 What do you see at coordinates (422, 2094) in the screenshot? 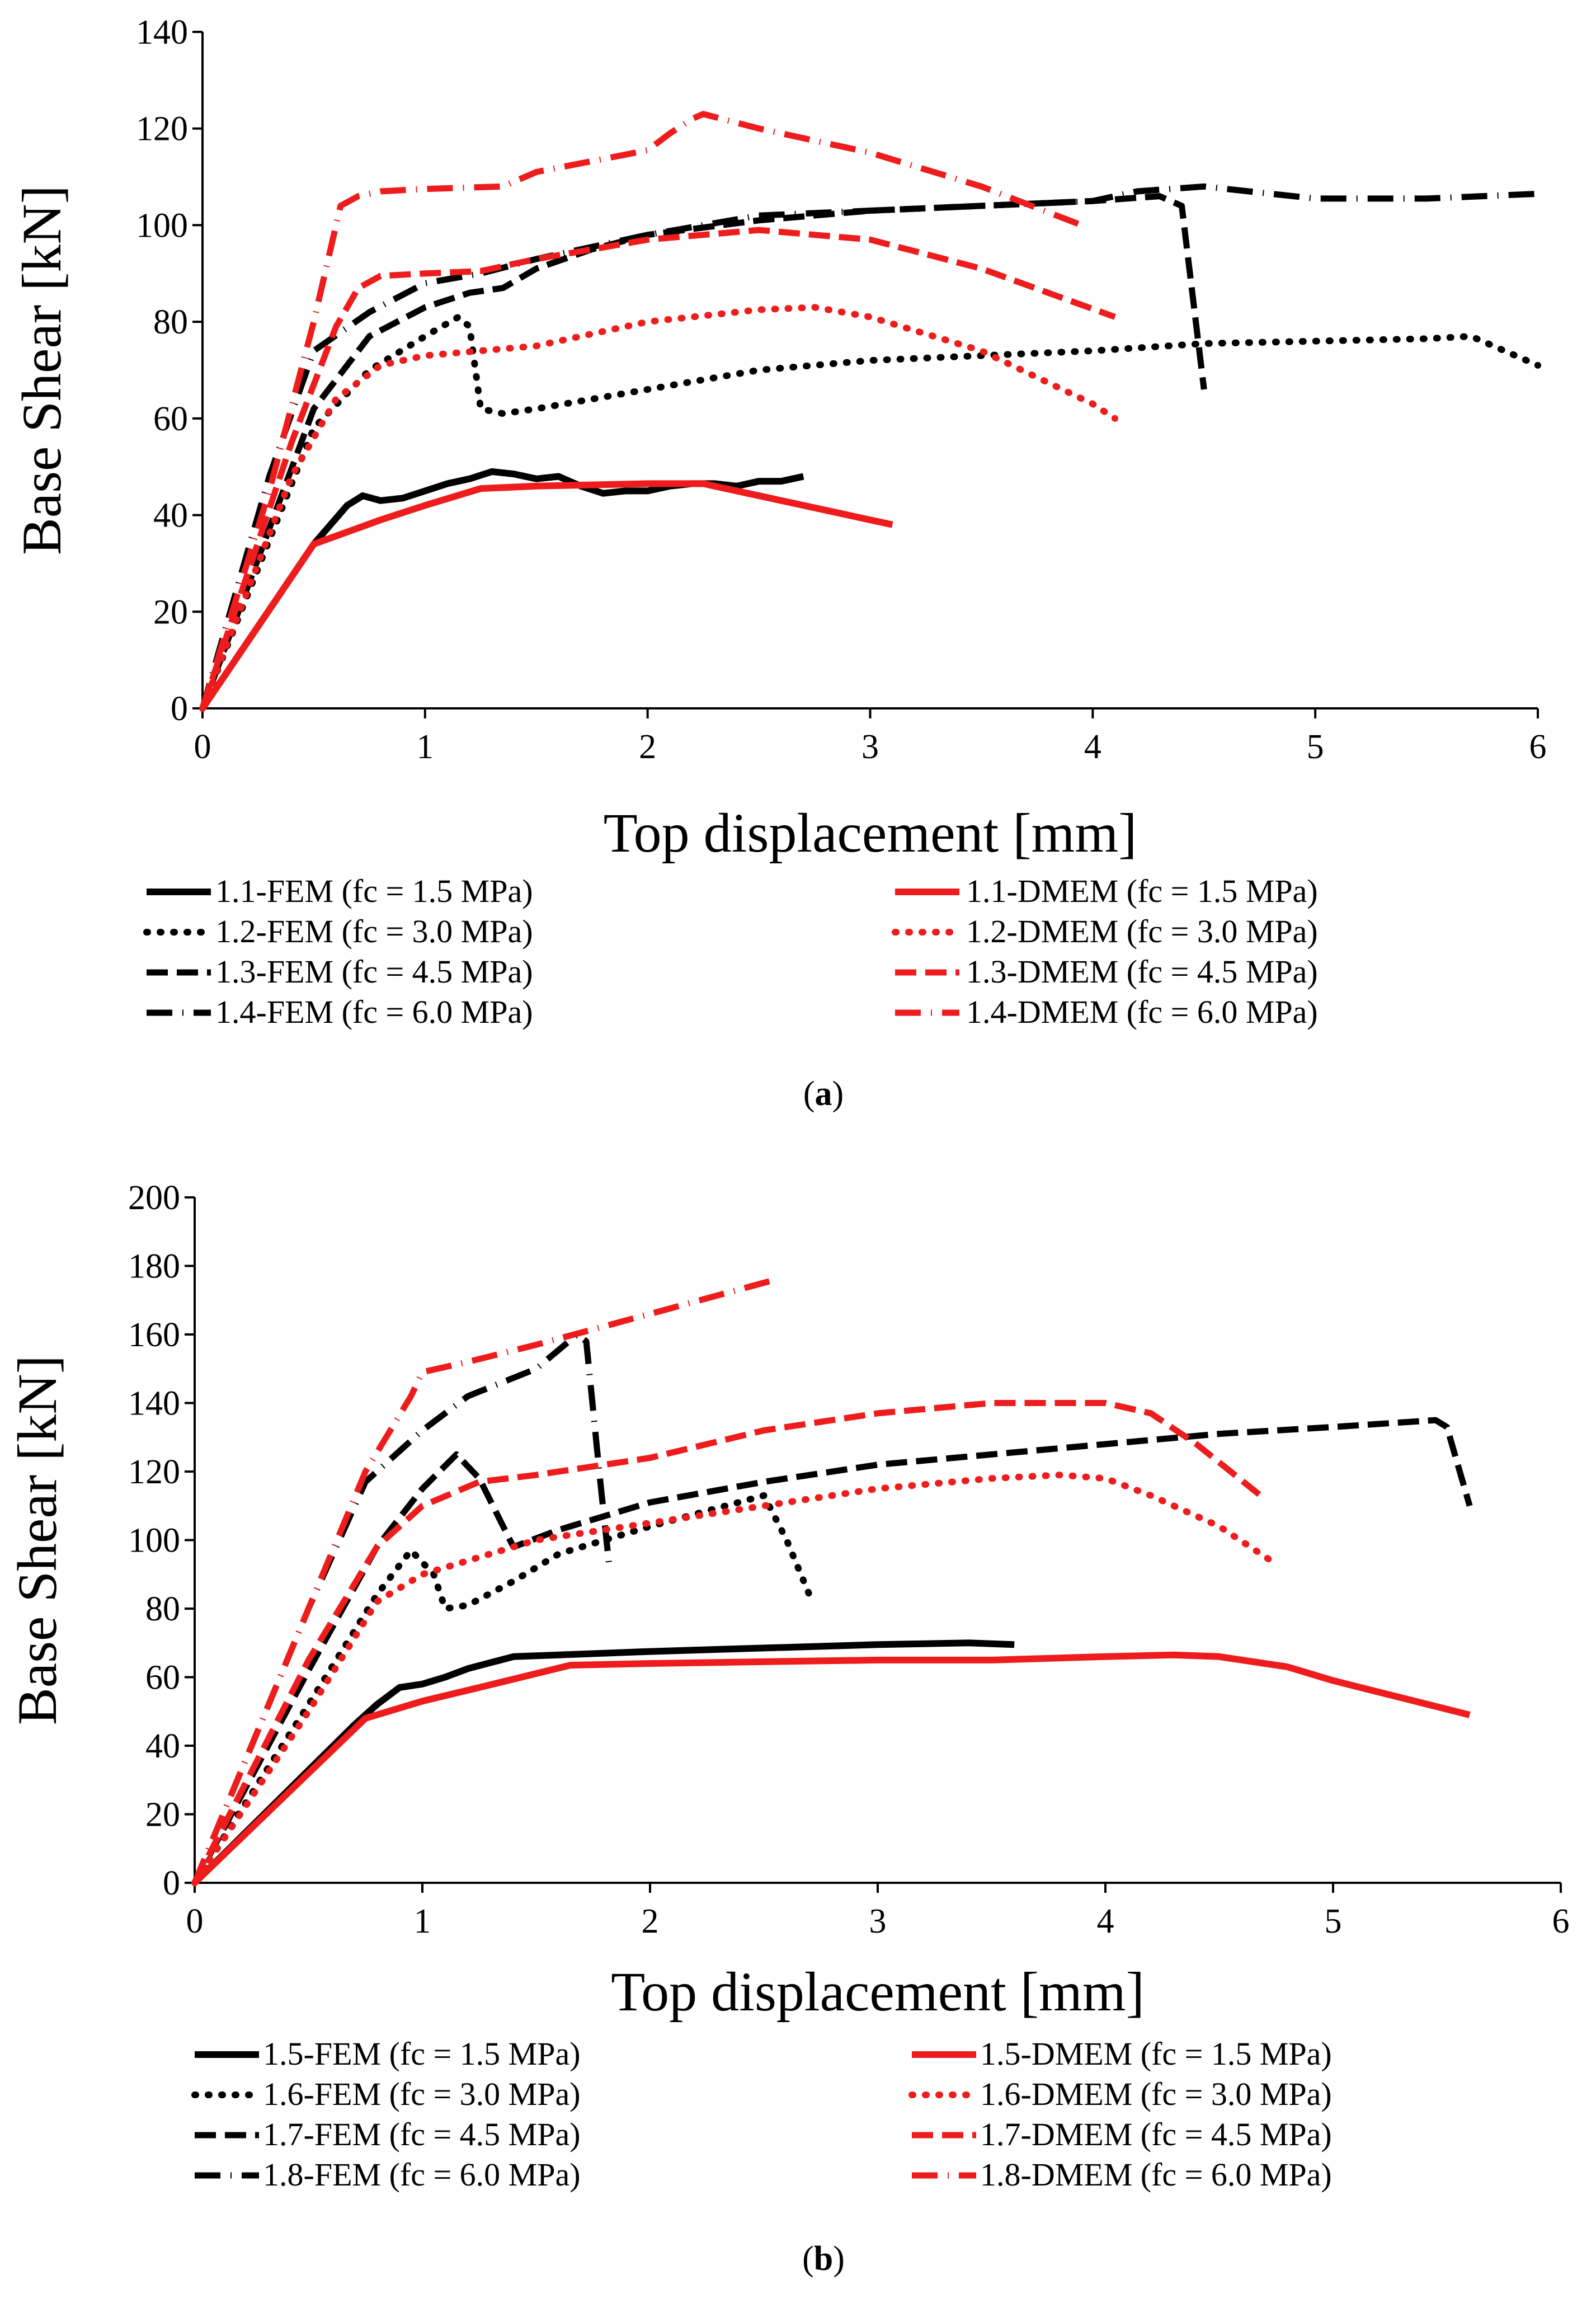
I see `legend-label: 1.6-FEM (fc = 3.0 MPa)` at bounding box center [422, 2094].